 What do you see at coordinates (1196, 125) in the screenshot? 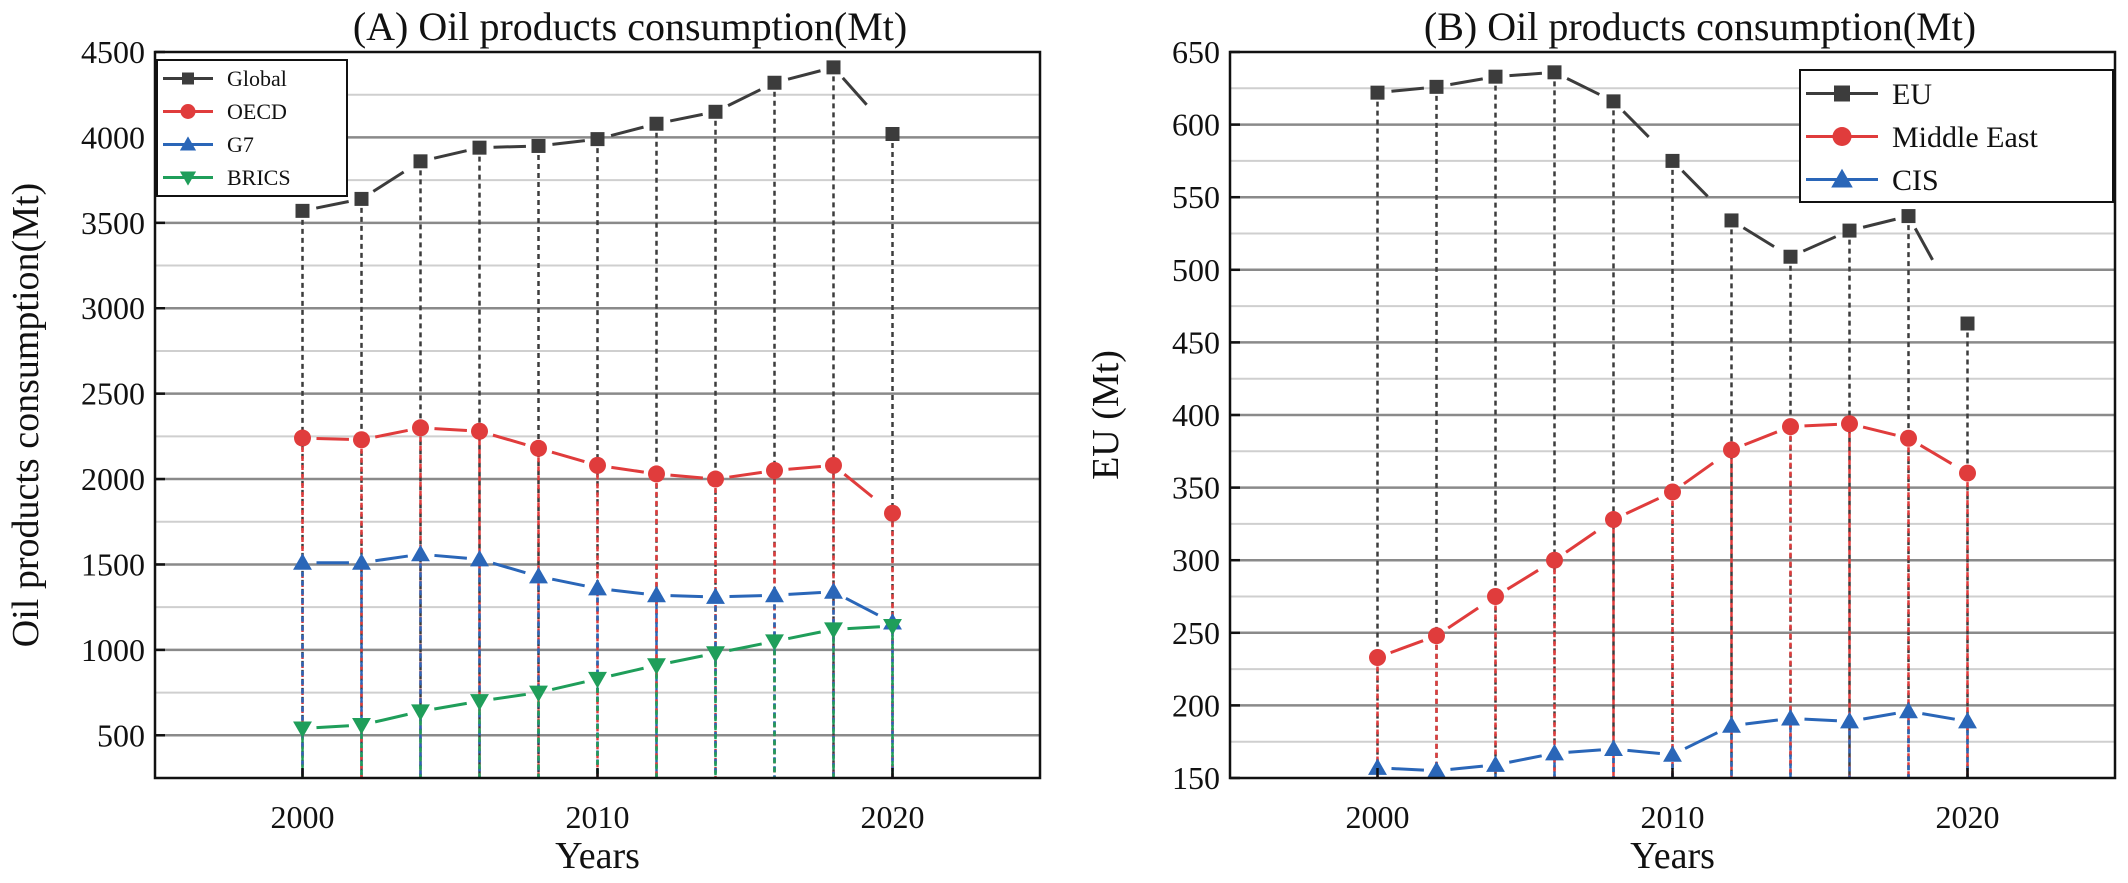
I see `y-tick-label: 600` at bounding box center [1196, 125].